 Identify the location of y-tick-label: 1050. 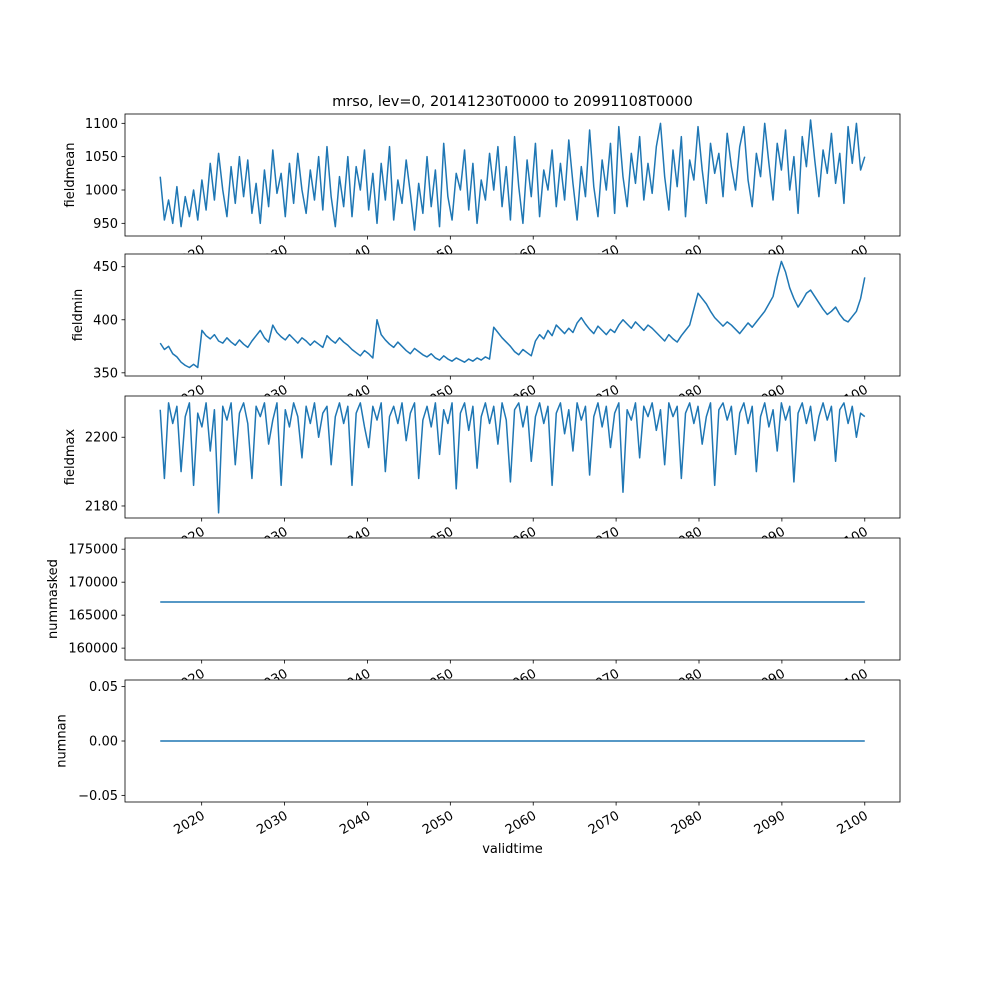
(101, 157).